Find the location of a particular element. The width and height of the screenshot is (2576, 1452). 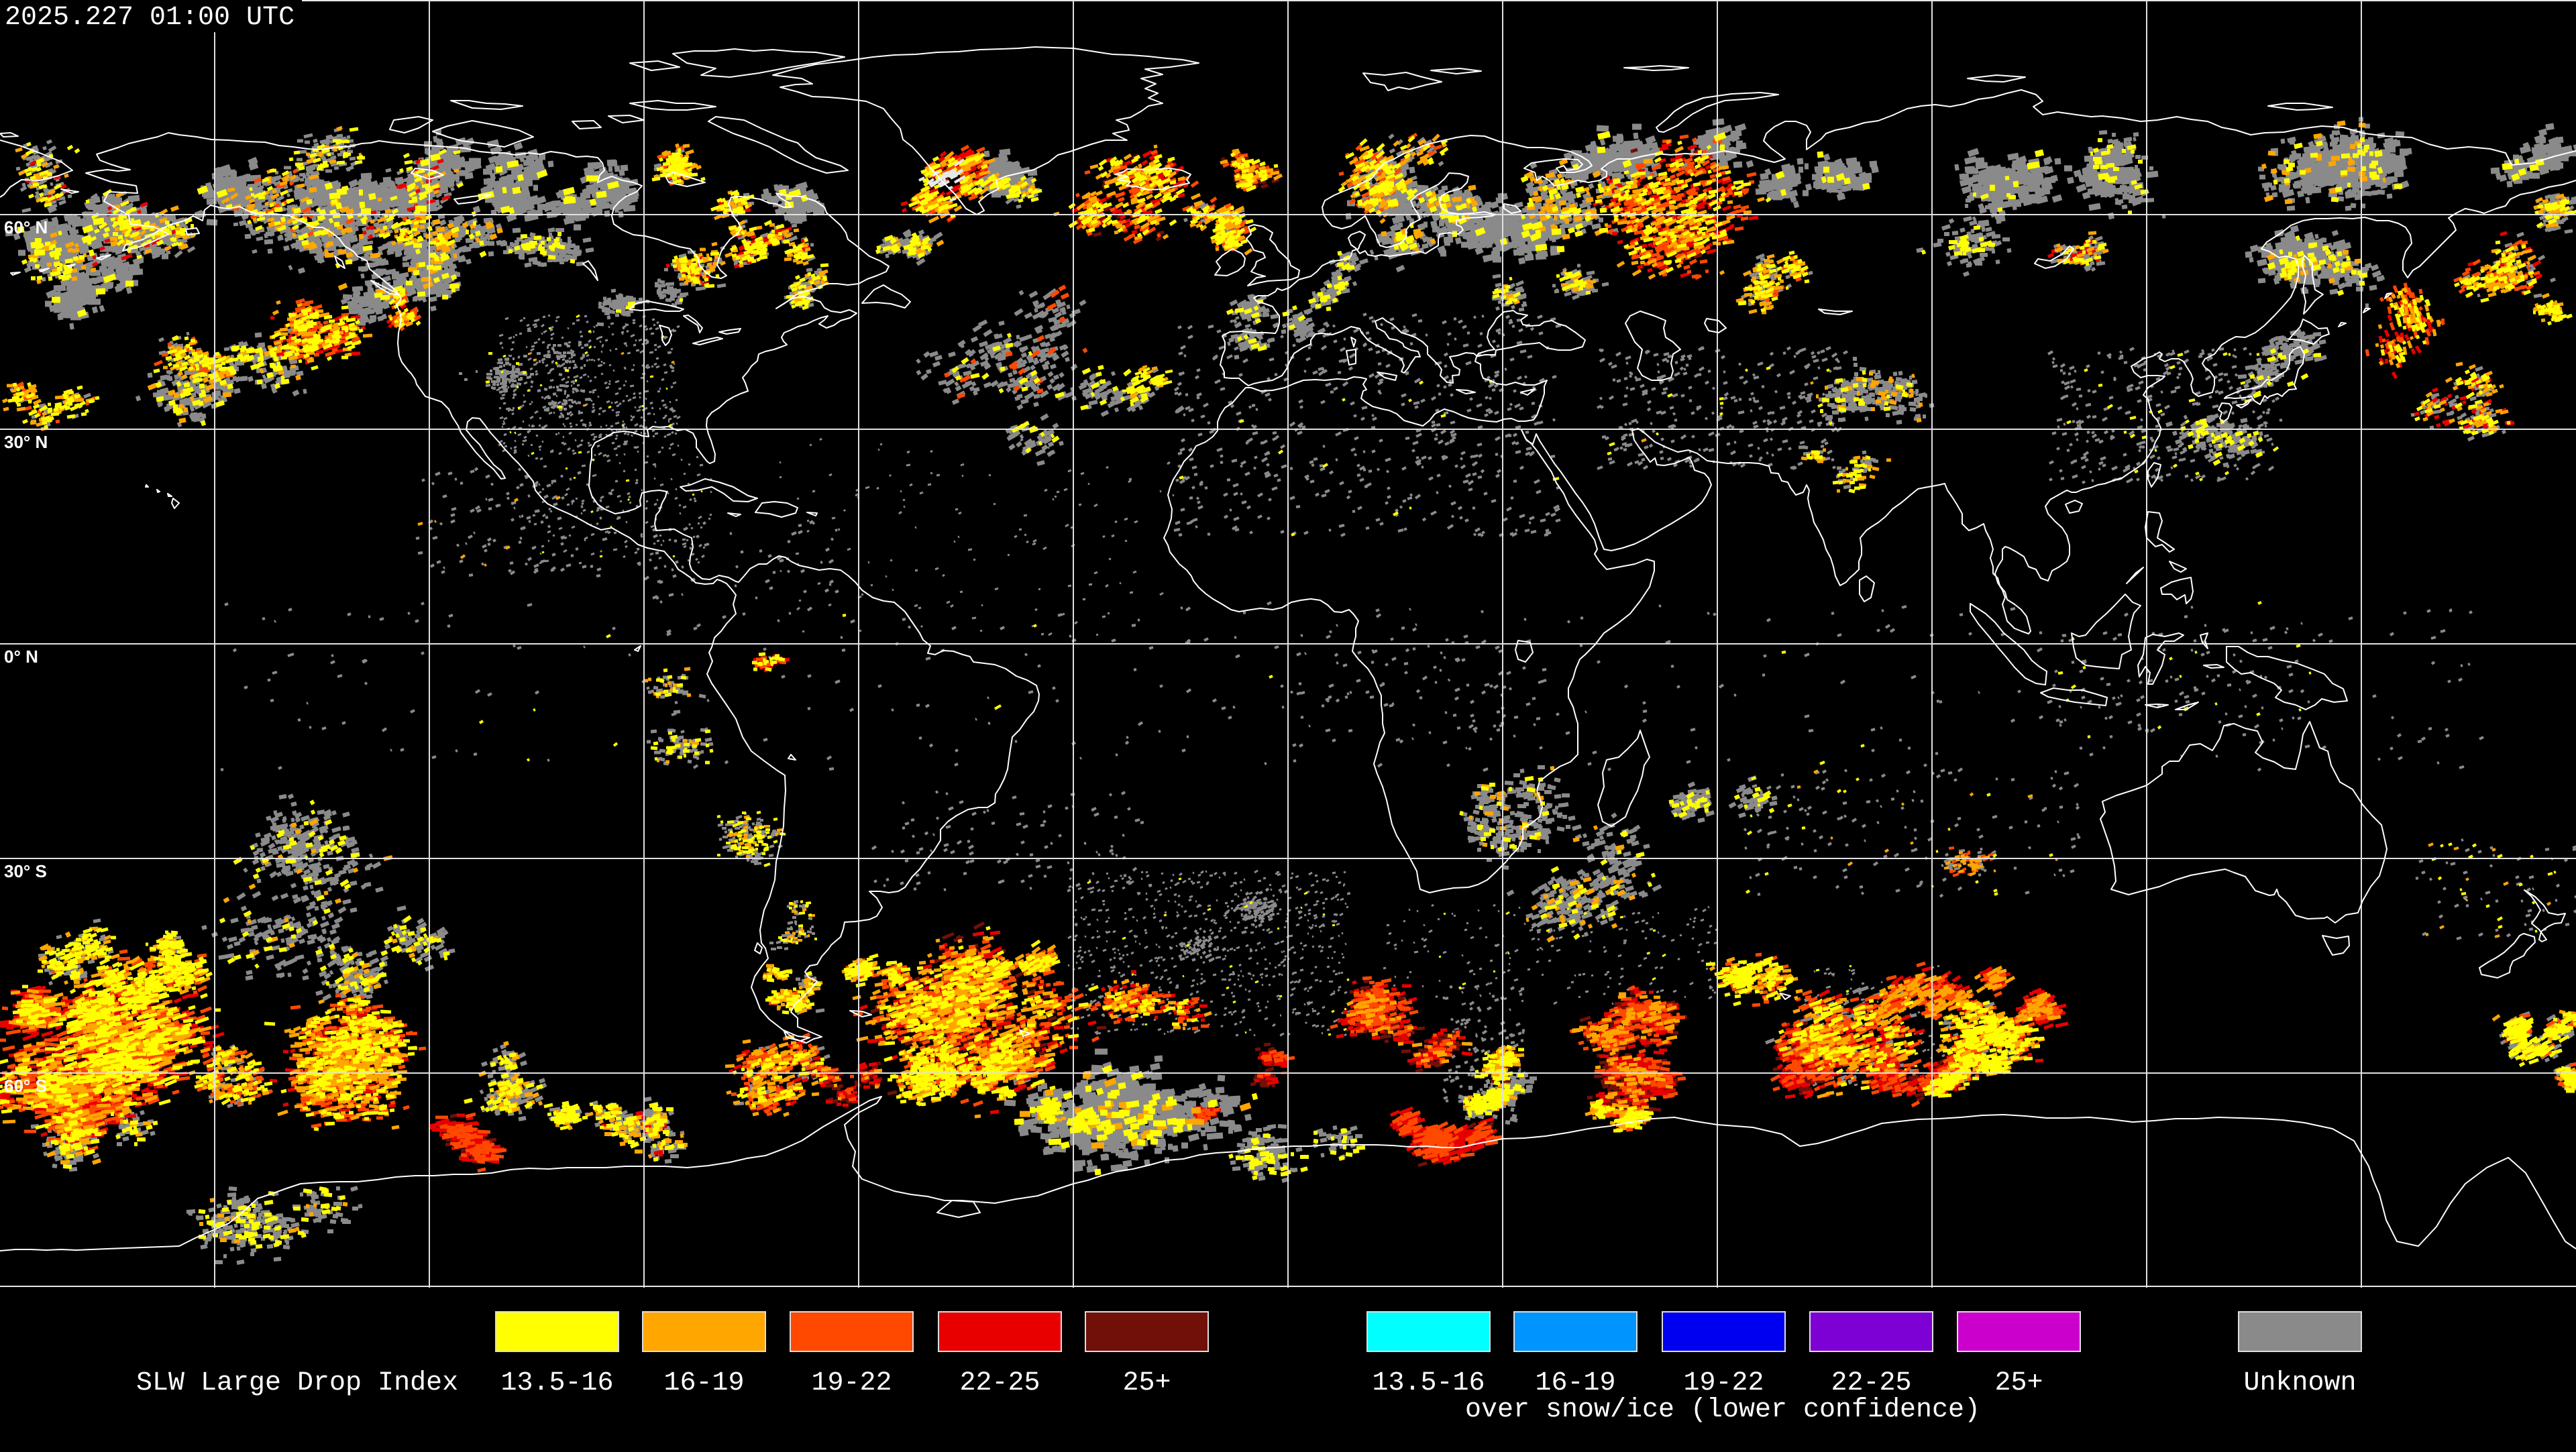

svg-text: 60° S is located at coordinates (25, 1086).